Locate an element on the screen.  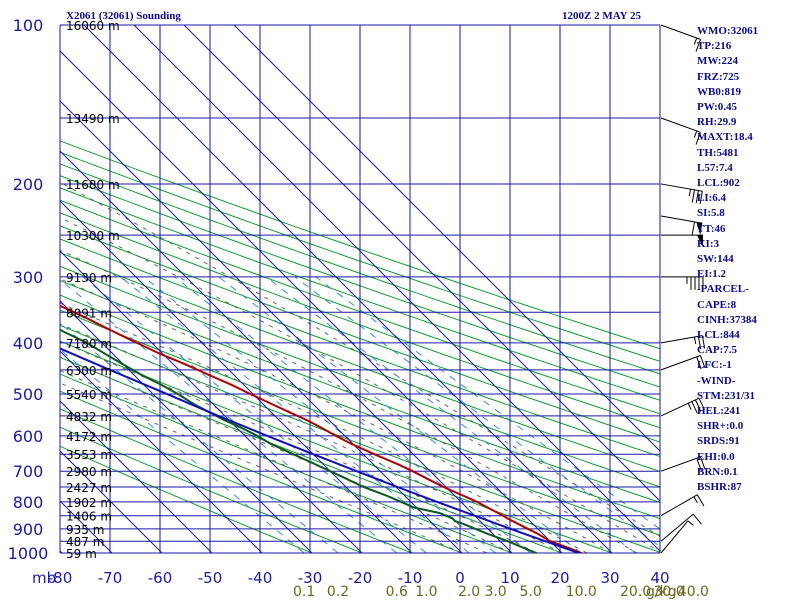
stat-item: KI:3 is located at coordinates (708, 243).